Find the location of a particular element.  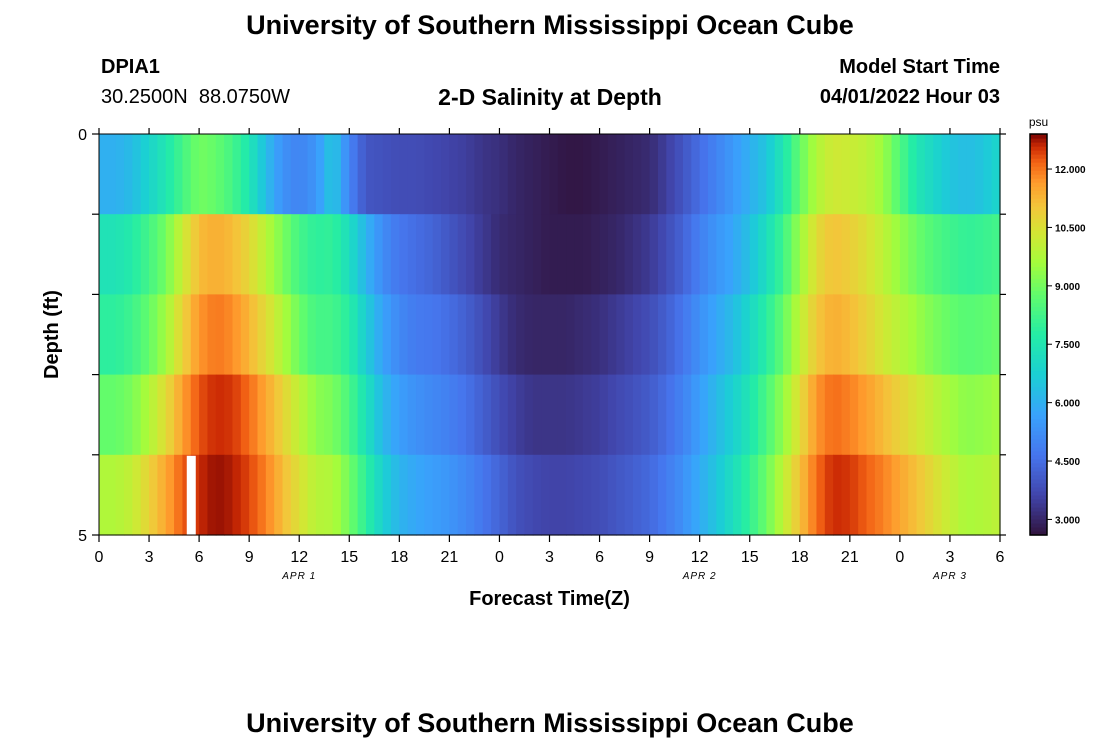

x-tick-label: 15 is located at coordinates (750, 557).